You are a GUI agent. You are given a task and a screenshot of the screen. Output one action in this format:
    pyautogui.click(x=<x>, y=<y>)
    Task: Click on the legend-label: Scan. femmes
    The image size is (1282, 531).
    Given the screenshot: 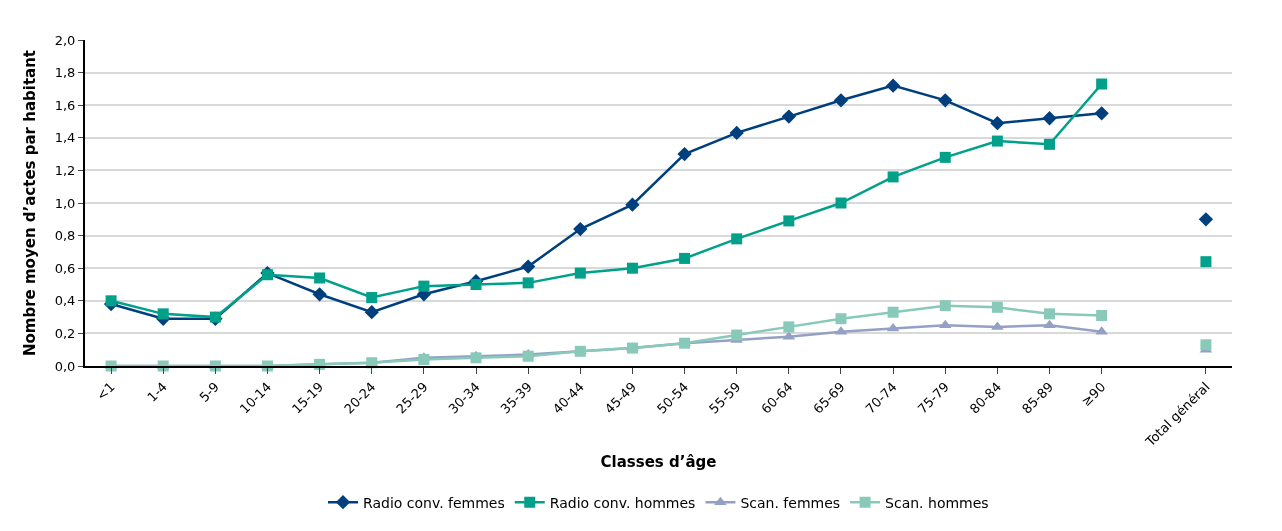 What is the action you would take?
    pyautogui.click(x=790, y=502)
    